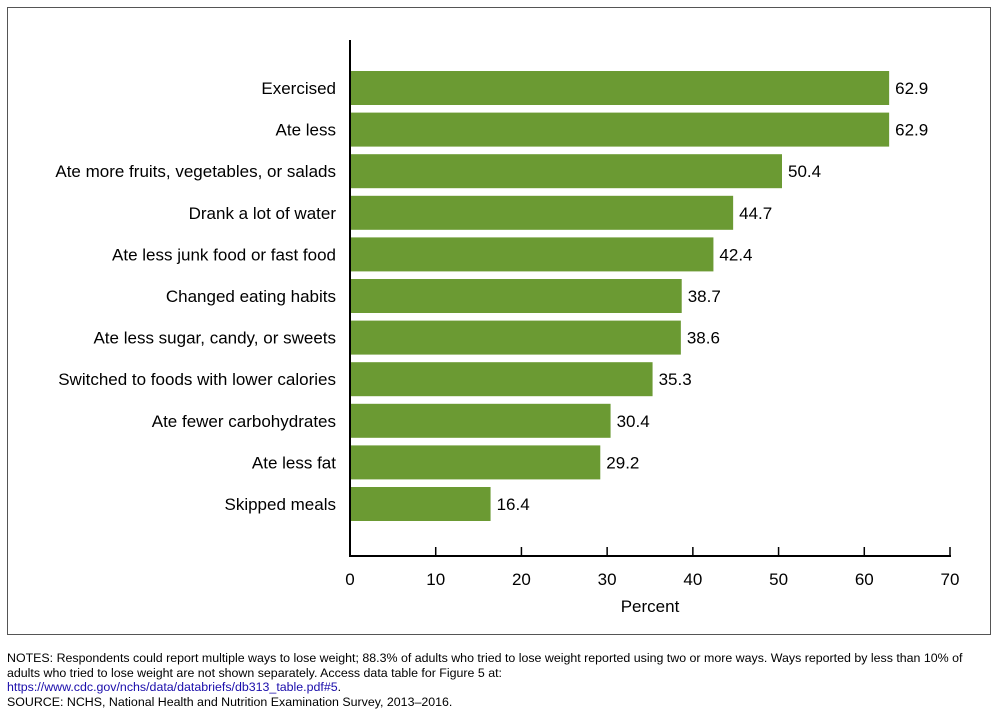 The height and width of the screenshot is (716, 1000). Describe the element at coordinates (197, 379) in the screenshot. I see `category-label: Switched to foods with lower calories` at that location.